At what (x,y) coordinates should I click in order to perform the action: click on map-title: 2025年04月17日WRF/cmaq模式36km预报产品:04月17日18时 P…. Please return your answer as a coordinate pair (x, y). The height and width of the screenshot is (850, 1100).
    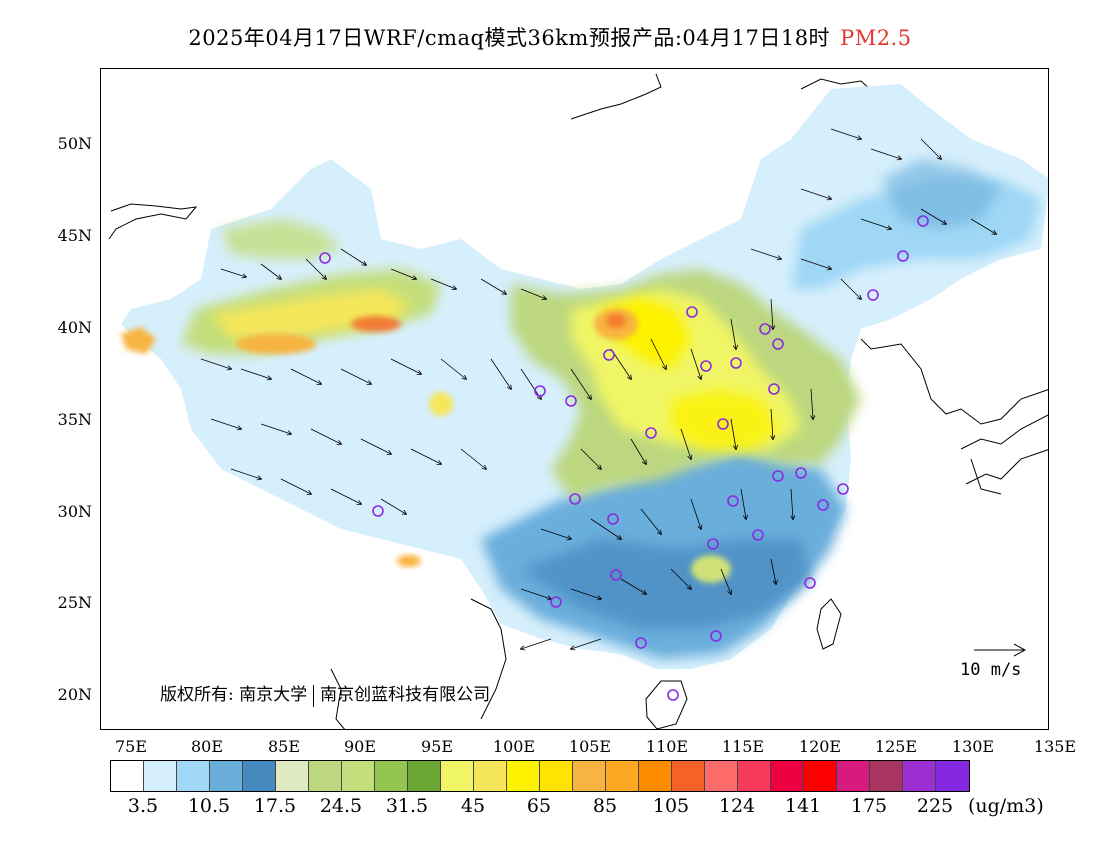
    Looking at the image, I should click on (550, 37).